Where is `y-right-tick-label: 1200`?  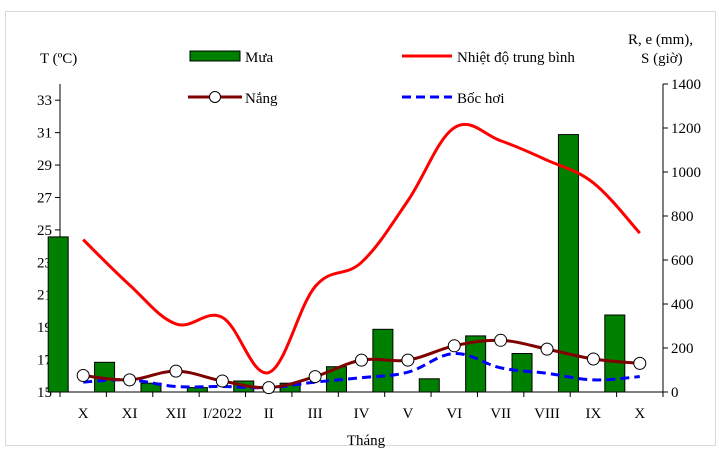
y-right-tick-label: 1200 is located at coordinates (686, 129).